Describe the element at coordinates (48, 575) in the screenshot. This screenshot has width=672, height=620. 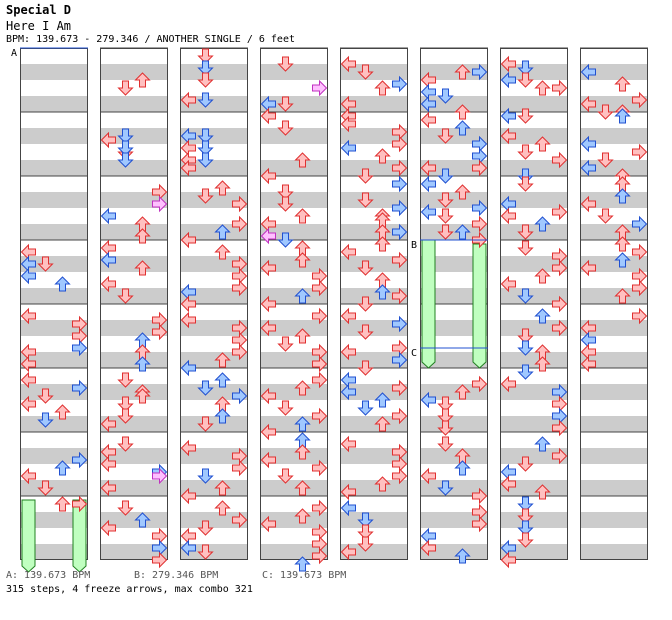
I see `bpm-a-label: A: 139.673 BPM` at that location.